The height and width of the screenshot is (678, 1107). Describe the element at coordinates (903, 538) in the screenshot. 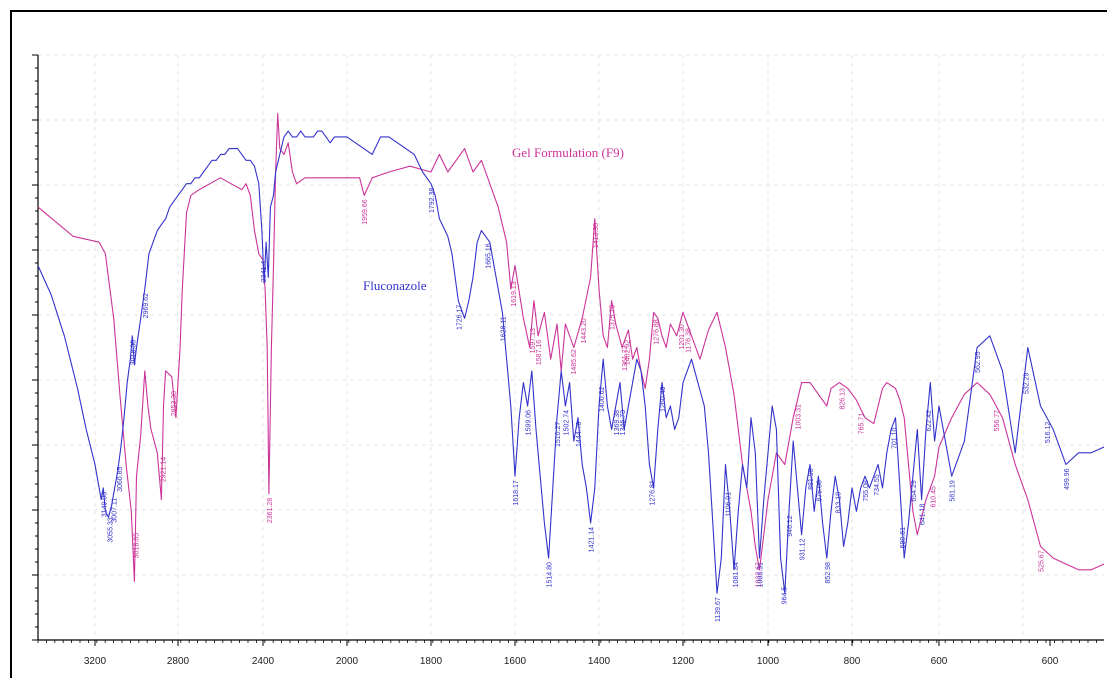

I see `peak-label: 680.61` at that location.